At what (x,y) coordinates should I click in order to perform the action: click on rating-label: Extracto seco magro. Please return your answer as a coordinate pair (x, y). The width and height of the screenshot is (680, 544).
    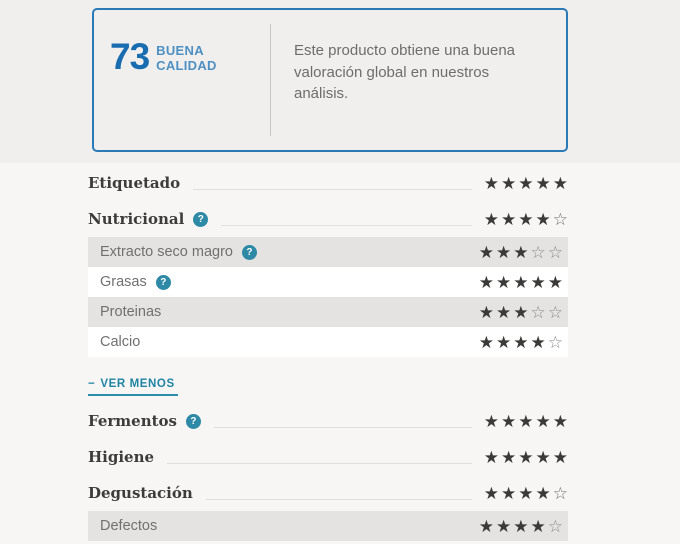
    Looking at the image, I should click on (166, 252).